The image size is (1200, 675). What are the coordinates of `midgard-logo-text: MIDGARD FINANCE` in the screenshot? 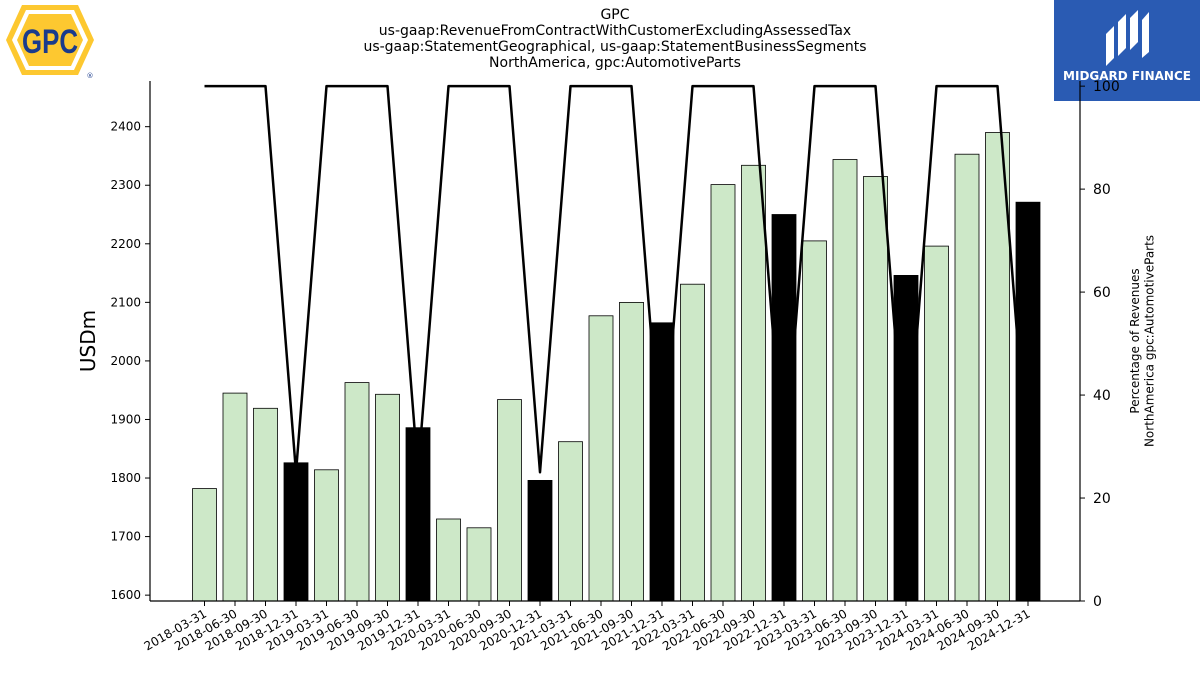 It's located at (1127, 76).